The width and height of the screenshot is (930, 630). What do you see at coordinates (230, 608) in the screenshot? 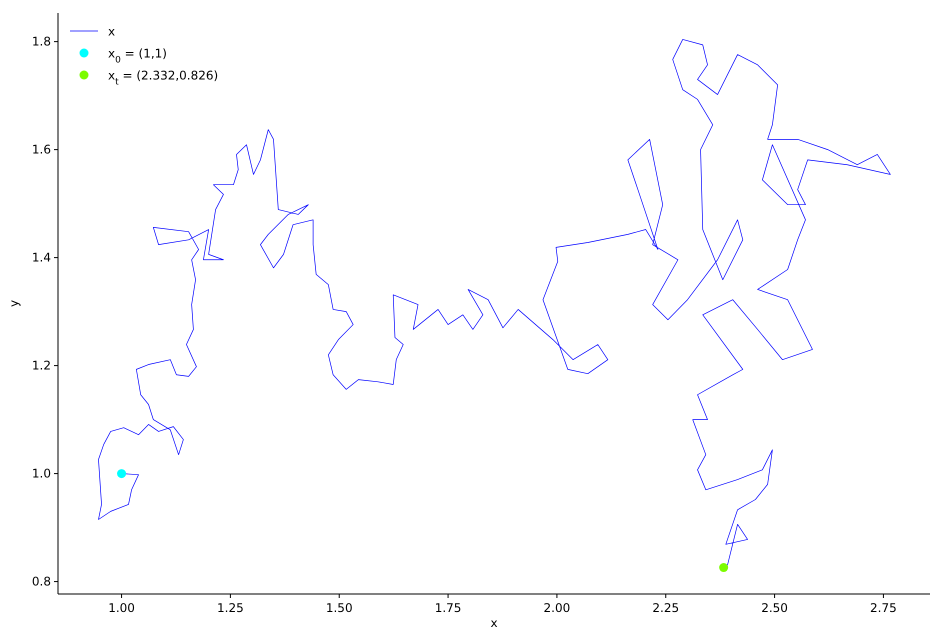
I see `x-tick-label: 1.25` at bounding box center [230, 608].